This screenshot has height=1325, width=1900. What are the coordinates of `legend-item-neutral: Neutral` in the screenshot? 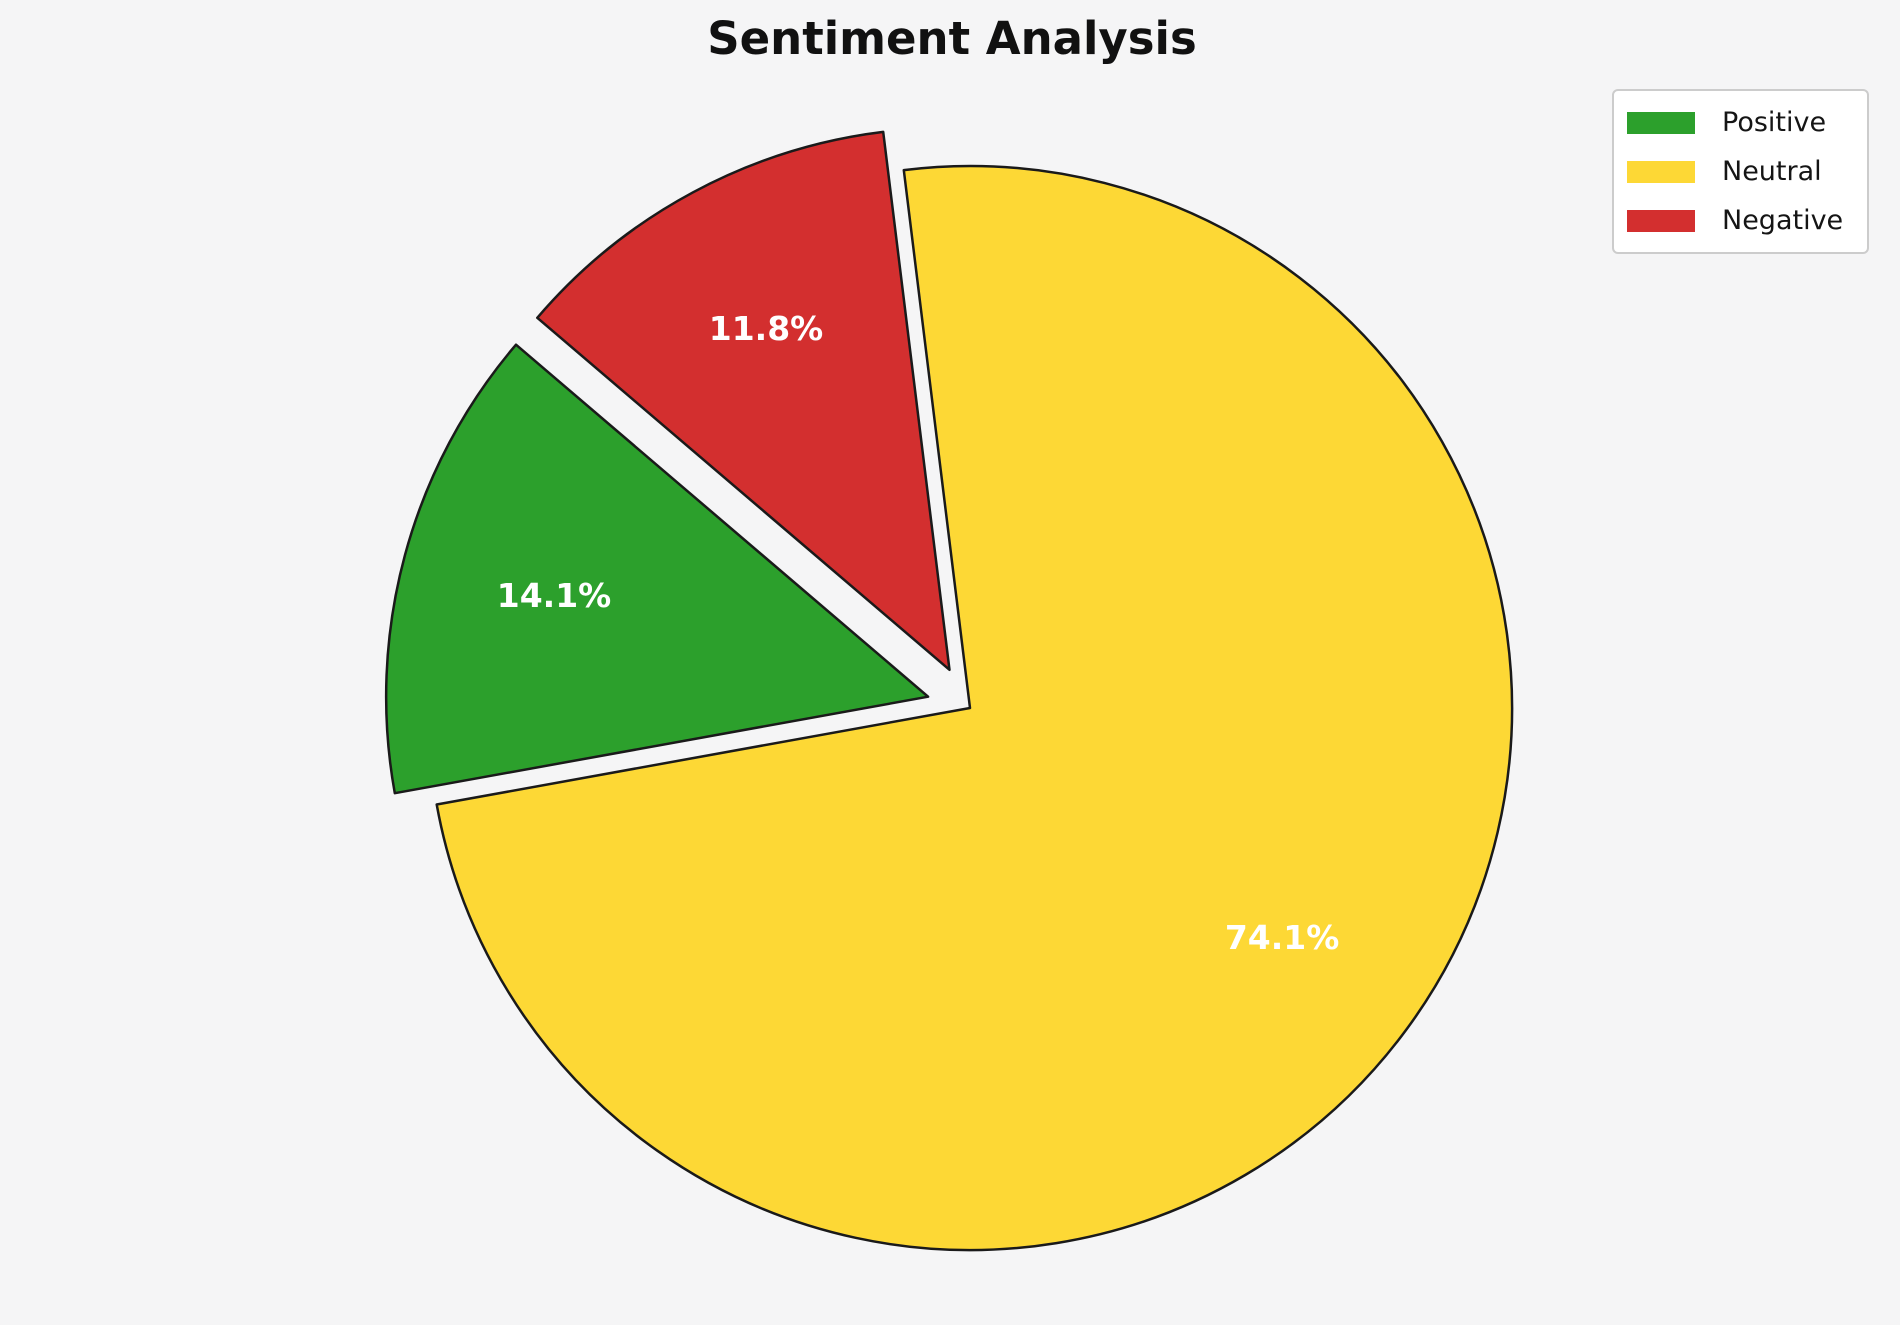 It's located at (1735, 171).